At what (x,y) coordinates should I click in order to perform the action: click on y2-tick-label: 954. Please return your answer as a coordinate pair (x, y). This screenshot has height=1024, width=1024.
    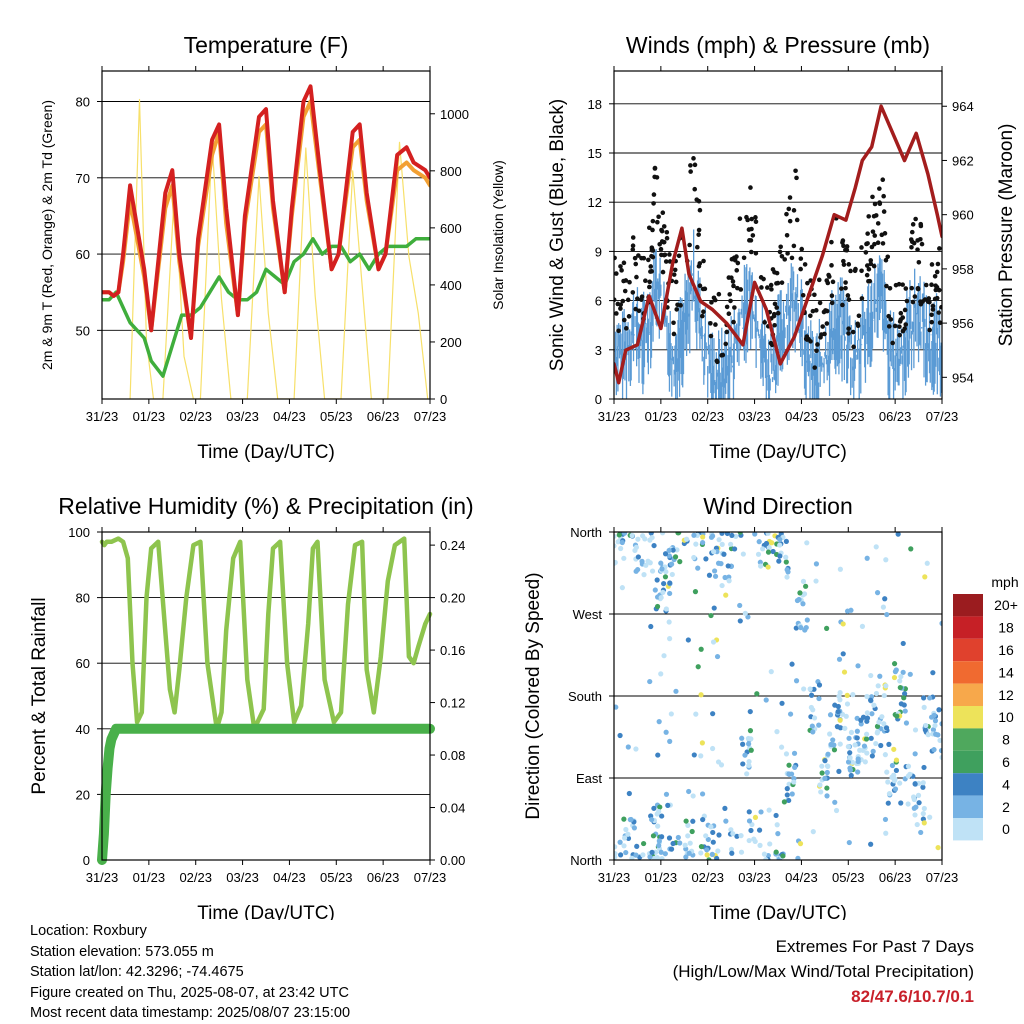
    Looking at the image, I should click on (963, 377).